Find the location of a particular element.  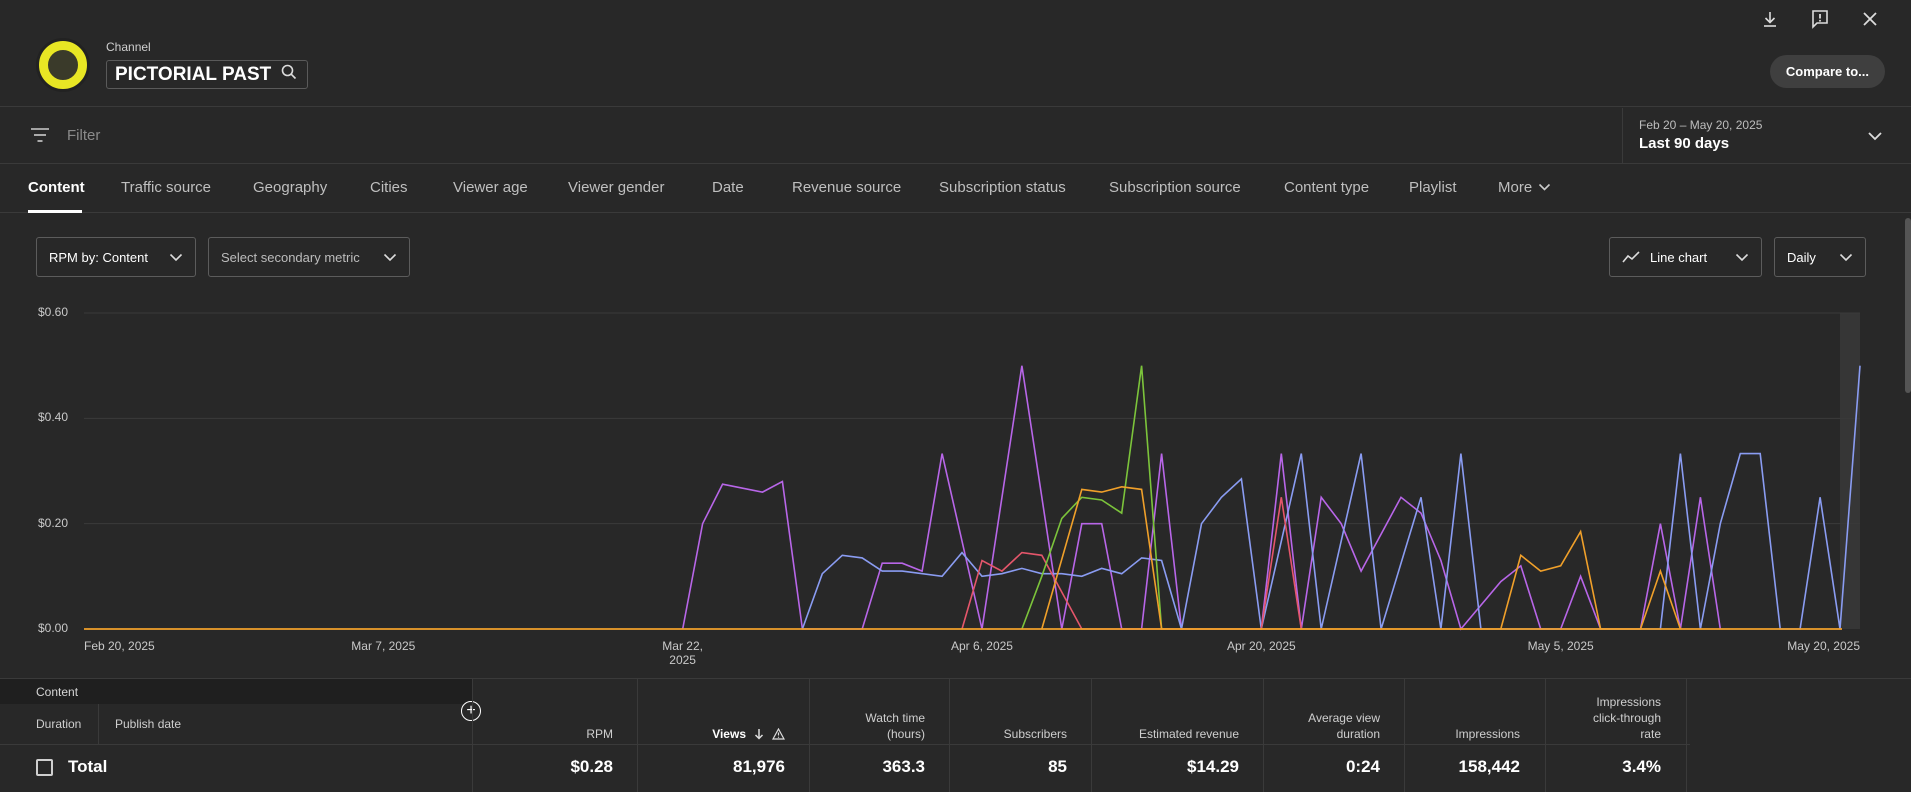

tab-traffic-source: Traffic source is located at coordinates (166, 187).